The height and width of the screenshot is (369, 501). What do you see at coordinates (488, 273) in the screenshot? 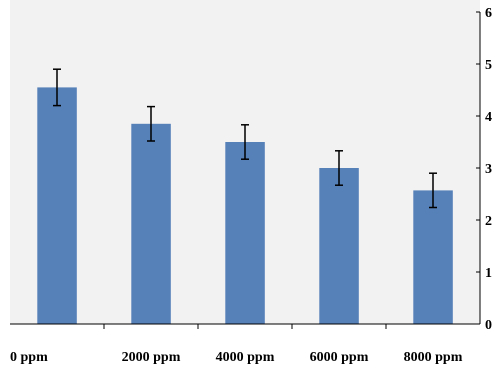
I see `y-tick-label: 1` at bounding box center [488, 273].